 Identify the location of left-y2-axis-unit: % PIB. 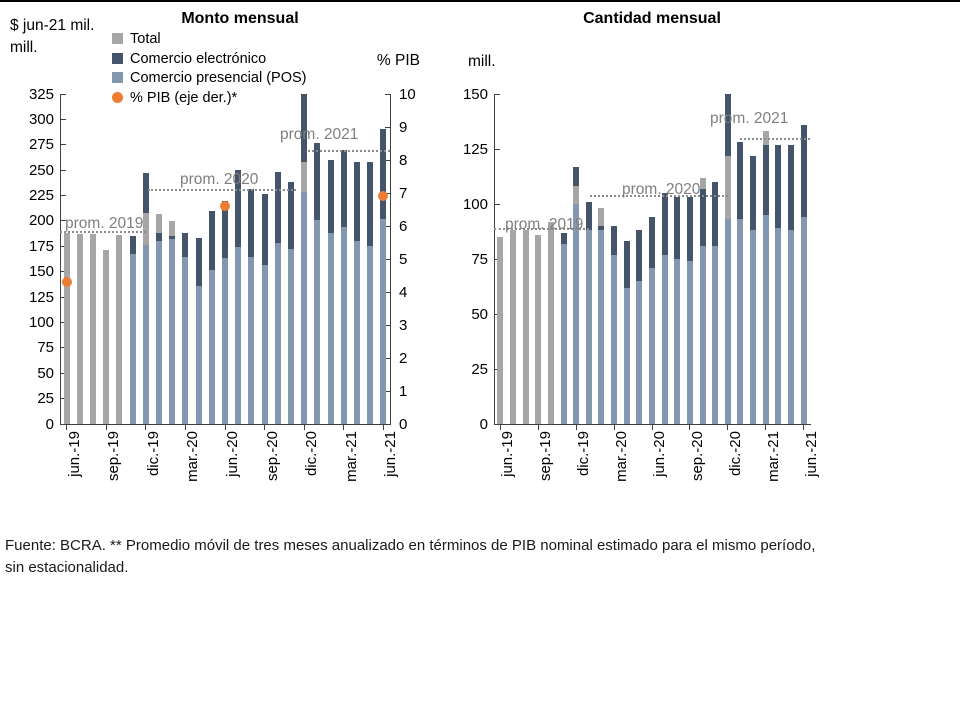
(398, 60).